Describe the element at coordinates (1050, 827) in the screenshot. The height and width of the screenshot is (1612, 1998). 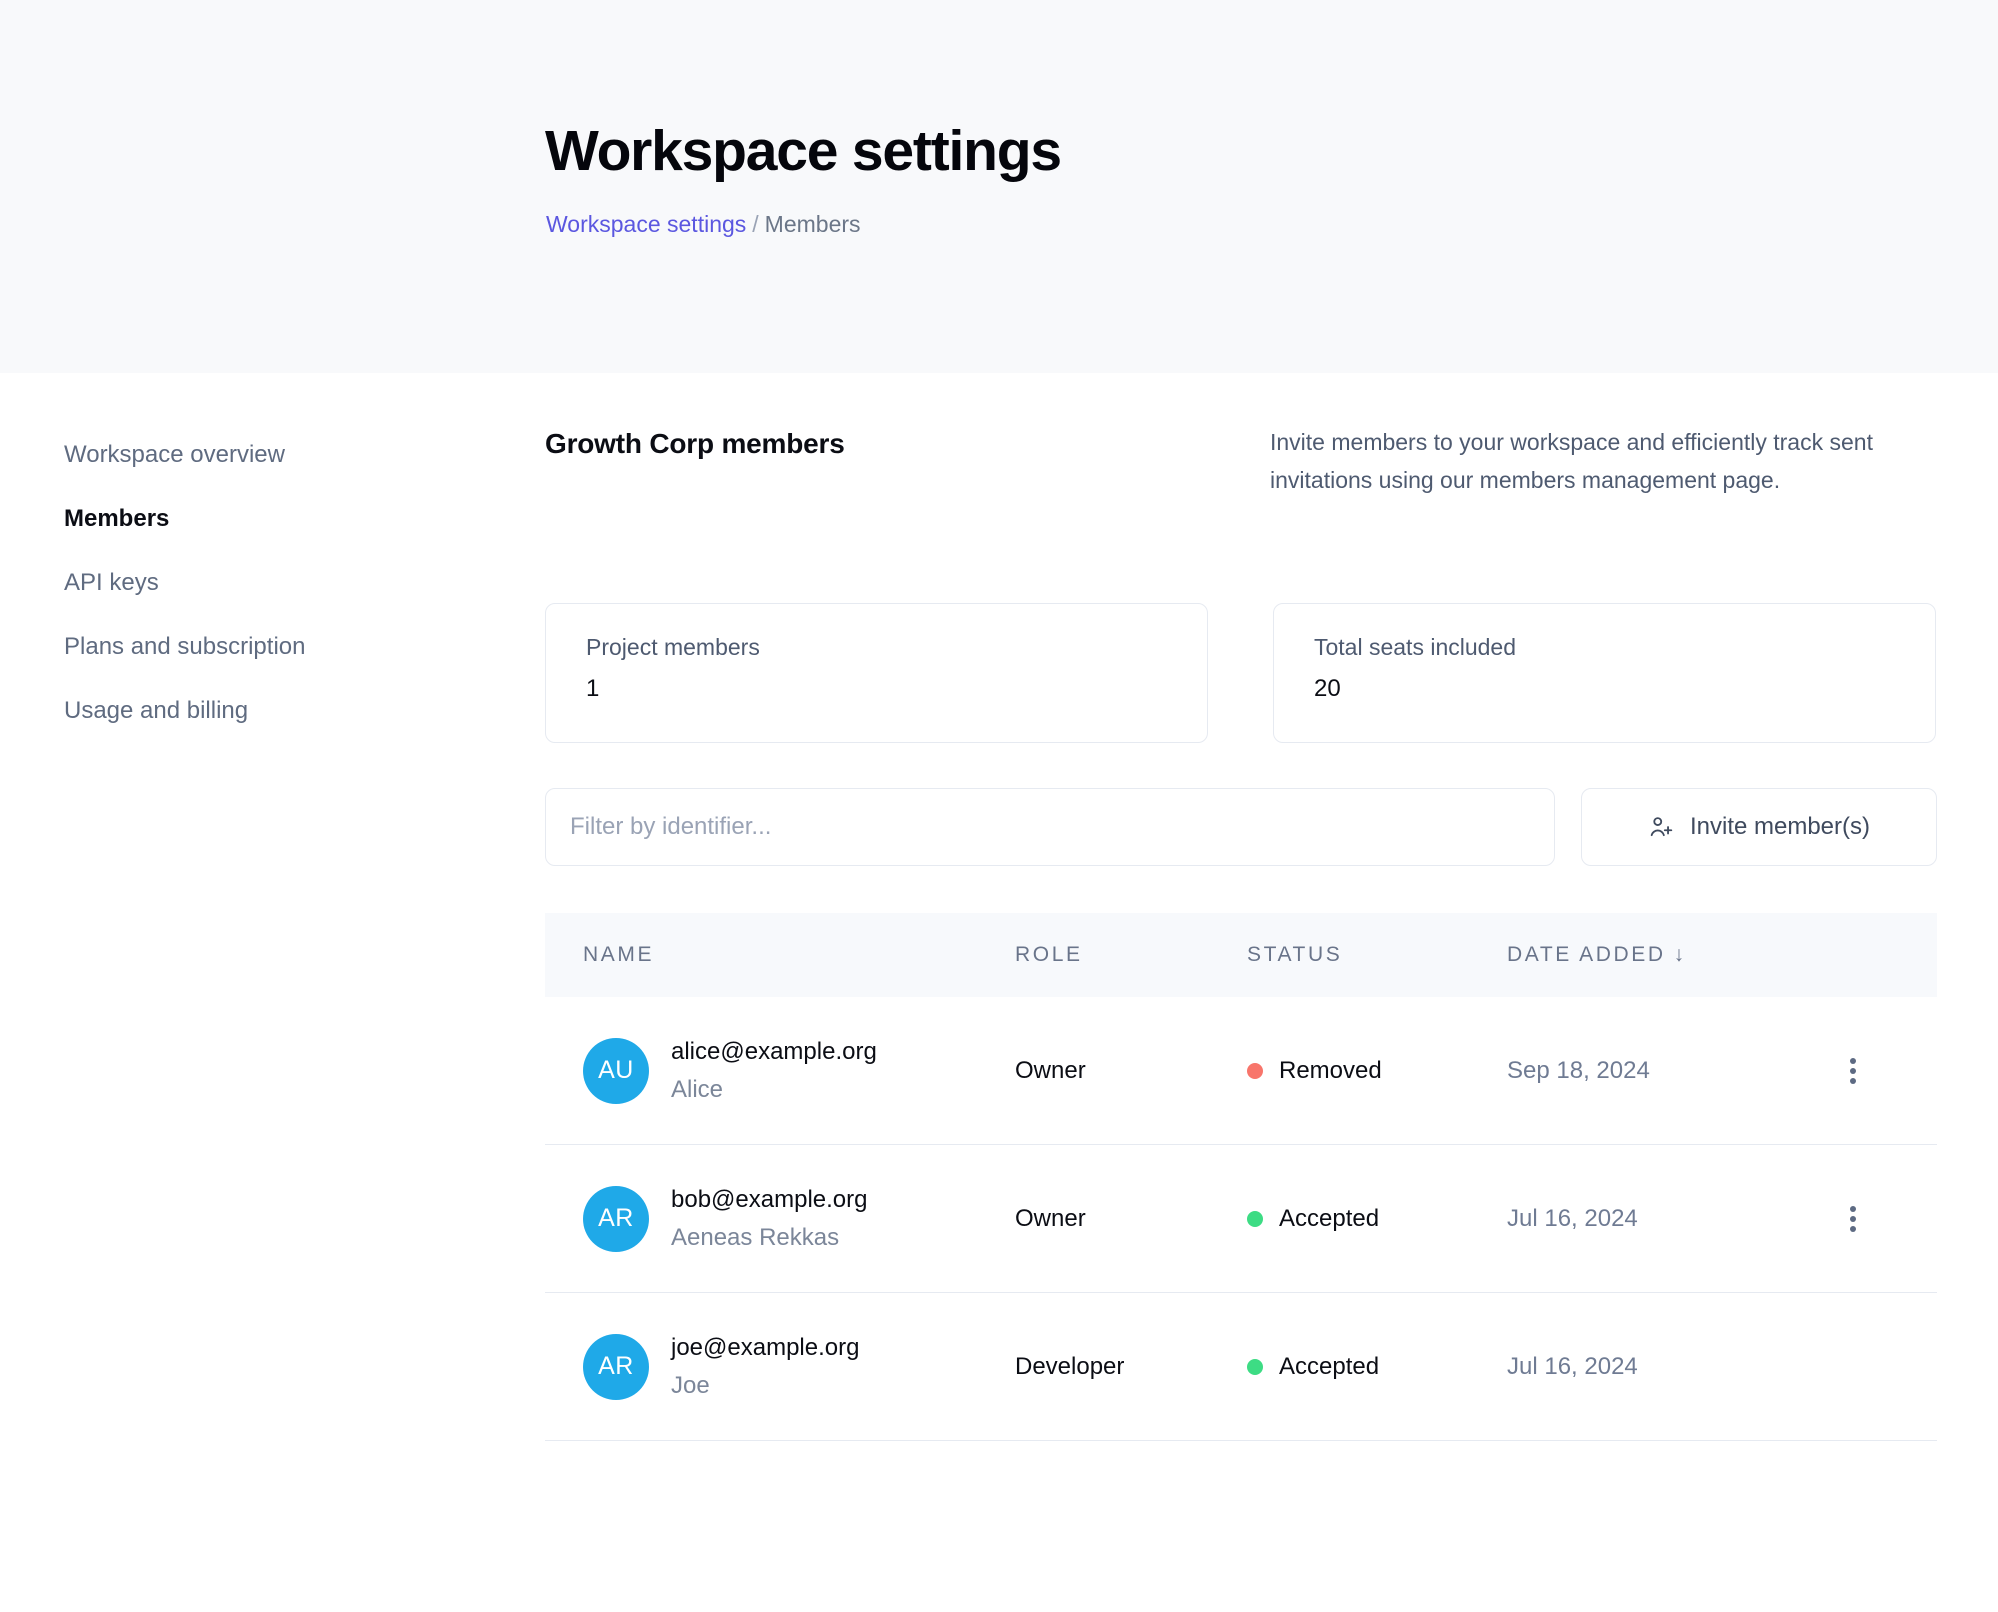
I see `filter-input` at that location.